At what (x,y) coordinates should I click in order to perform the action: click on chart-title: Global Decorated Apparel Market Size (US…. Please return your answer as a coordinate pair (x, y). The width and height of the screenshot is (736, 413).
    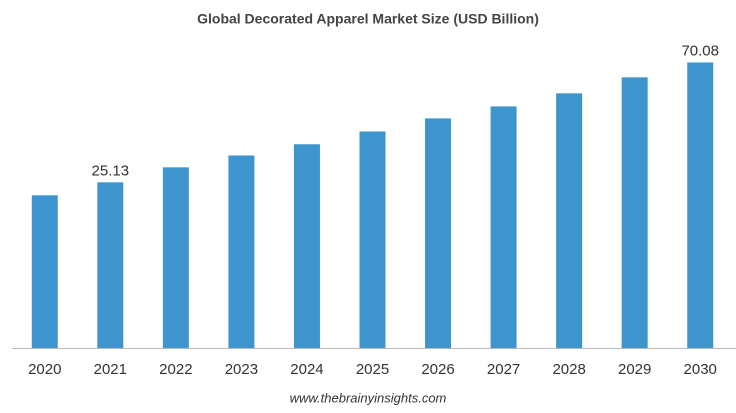
    Looking at the image, I should click on (368, 19).